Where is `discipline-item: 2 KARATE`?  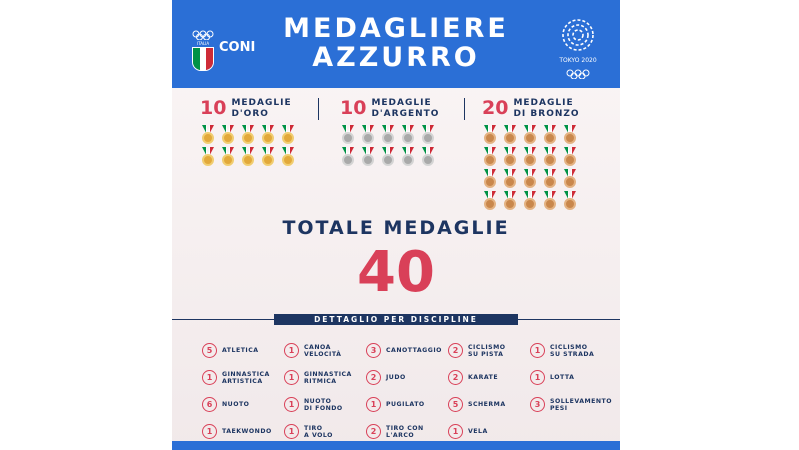 discipline-item: 2 KARATE is located at coordinates (489, 377).